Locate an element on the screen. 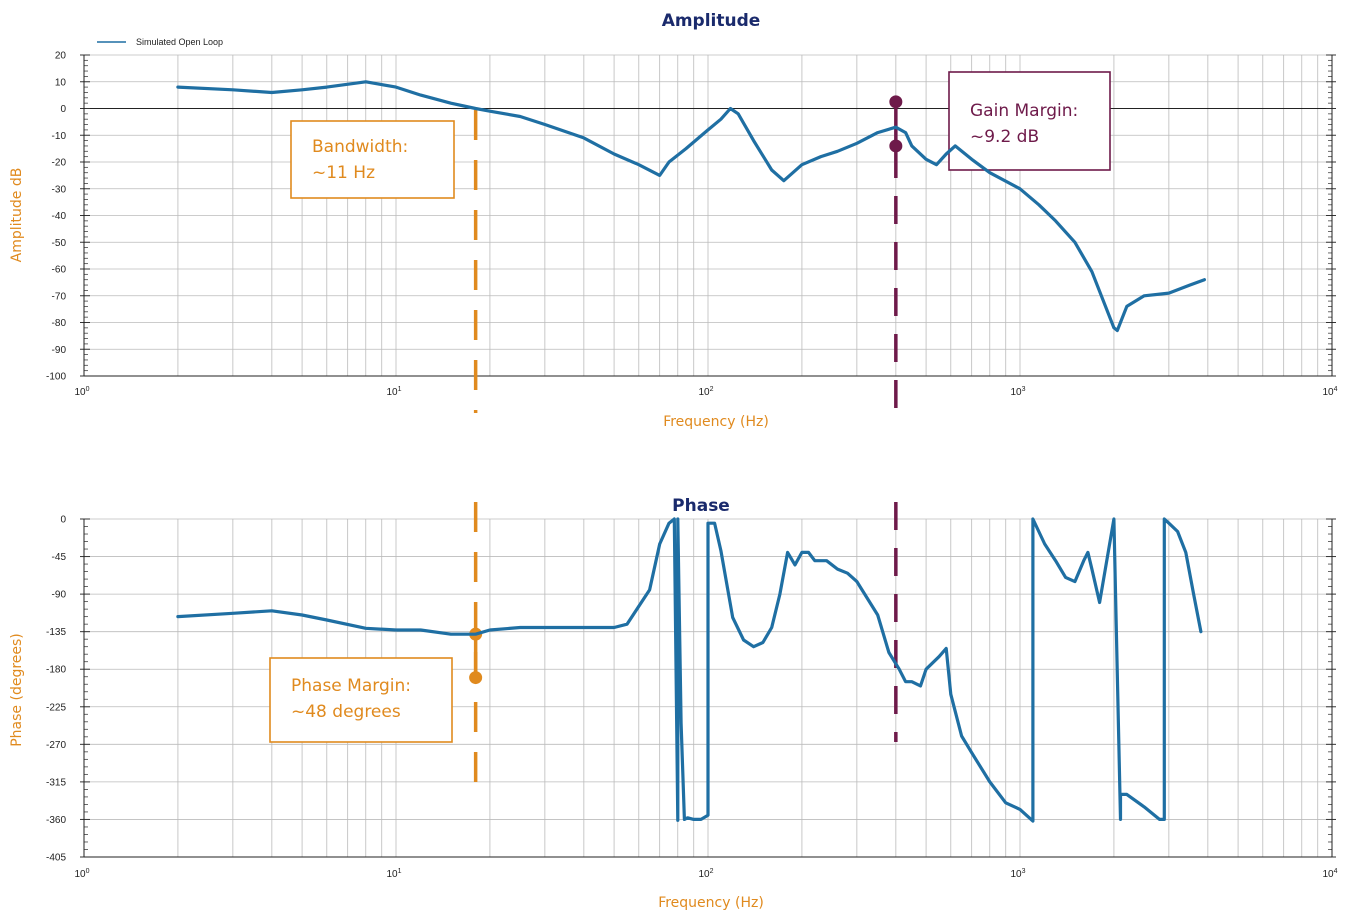 The image size is (1349, 913). gain-margin-label-box is located at coordinates (1029, 121).